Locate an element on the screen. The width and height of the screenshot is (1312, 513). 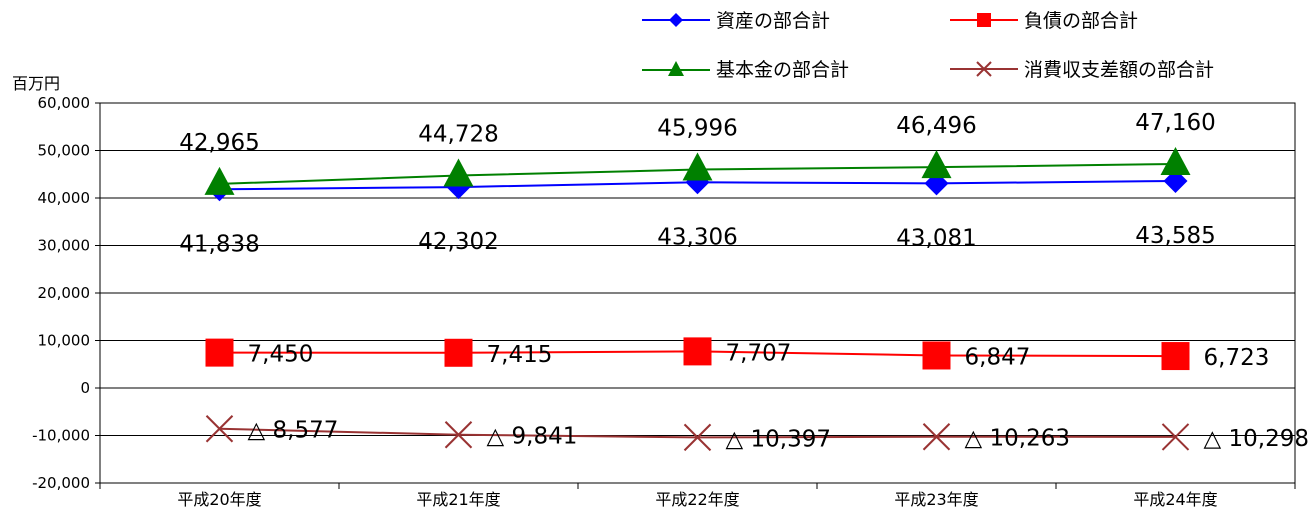
data-label: 43,306 is located at coordinates (697, 237).